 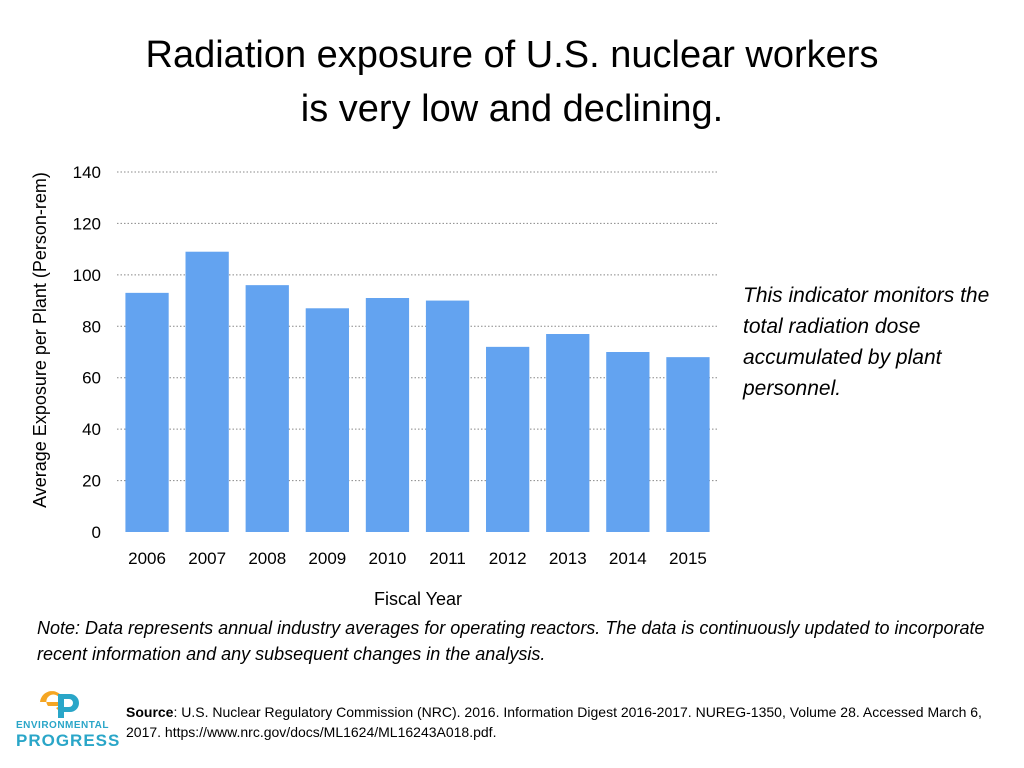 What do you see at coordinates (508, 558) in the screenshot?
I see `x-tick-label-2012: 2012` at bounding box center [508, 558].